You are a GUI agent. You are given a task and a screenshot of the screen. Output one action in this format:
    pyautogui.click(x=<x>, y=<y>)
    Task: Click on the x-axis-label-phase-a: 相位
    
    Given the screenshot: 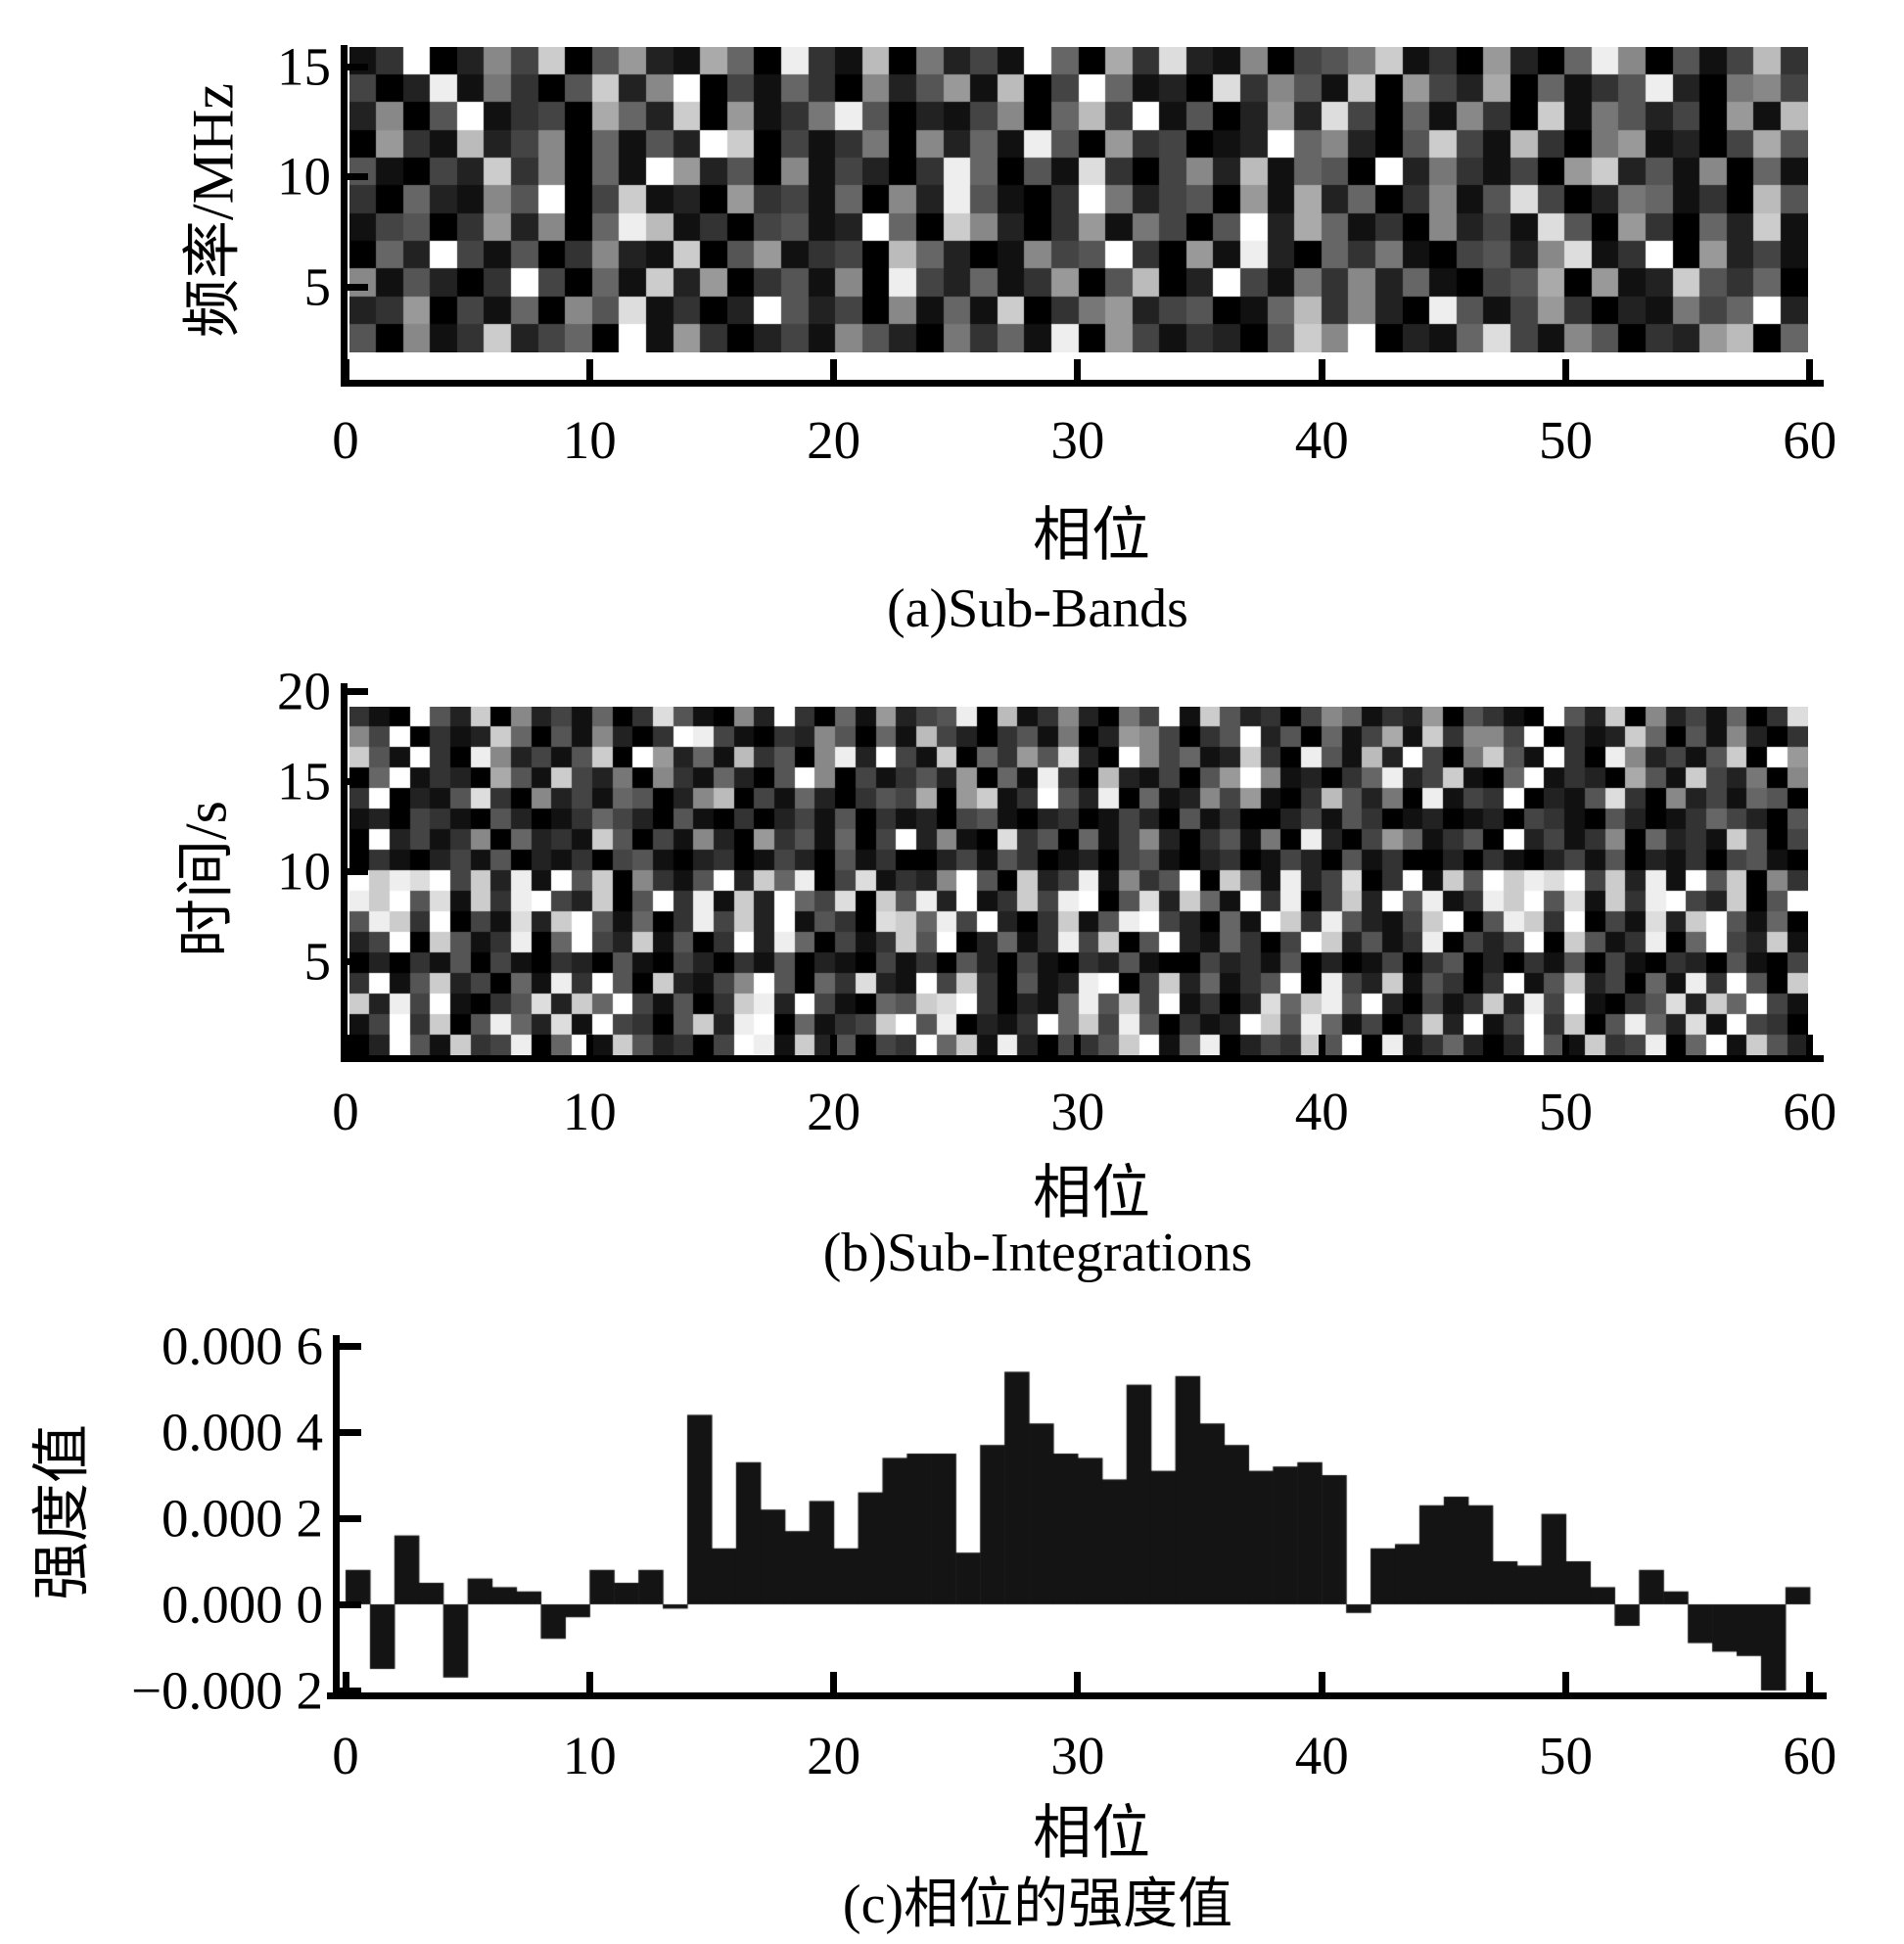 What is the action you would take?
    pyautogui.click(x=1091, y=535)
    